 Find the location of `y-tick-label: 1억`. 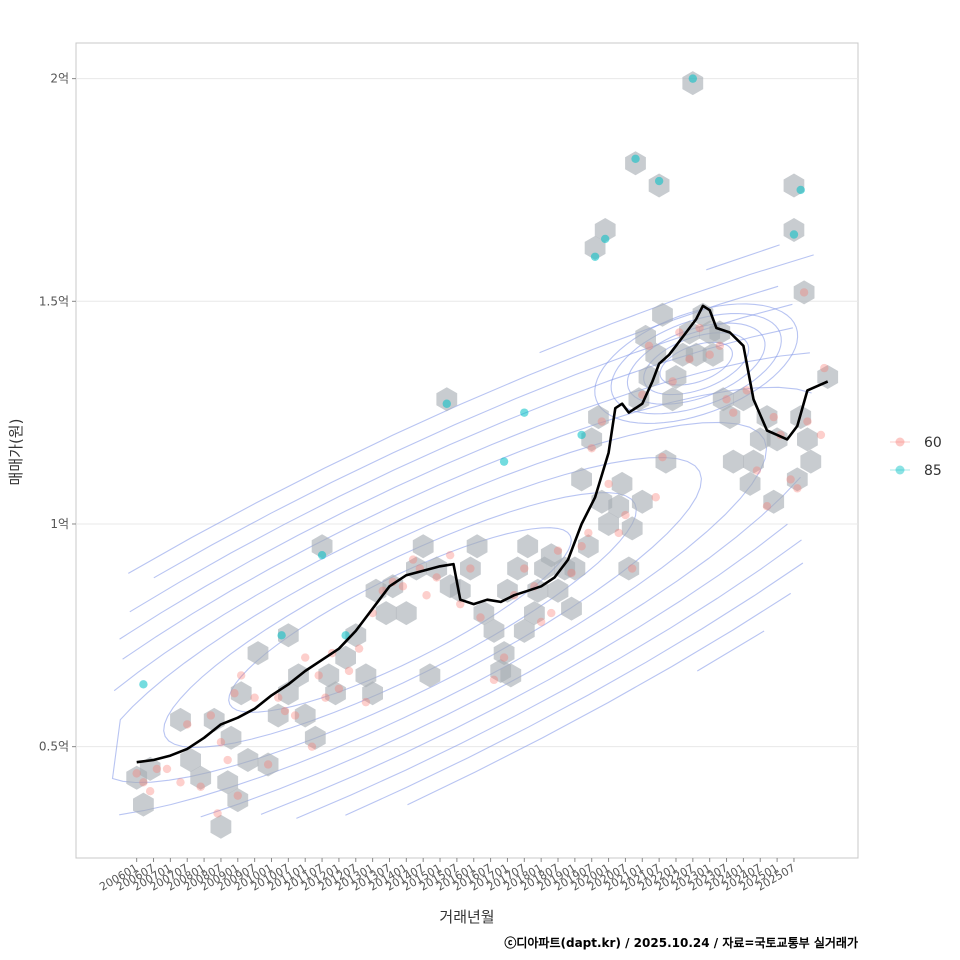

y-tick-label: 1억 is located at coordinates (59, 524).